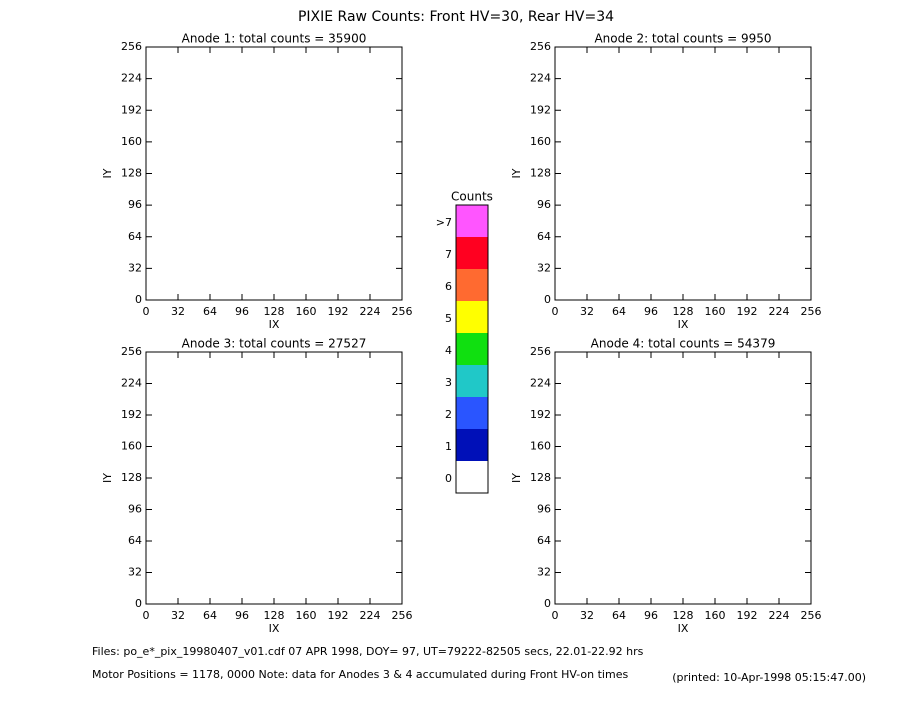 This screenshot has height=705, width=913. What do you see at coordinates (683, 344) in the screenshot?
I see `panel-title: Anode 4: total counts = 54379` at bounding box center [683, 344].